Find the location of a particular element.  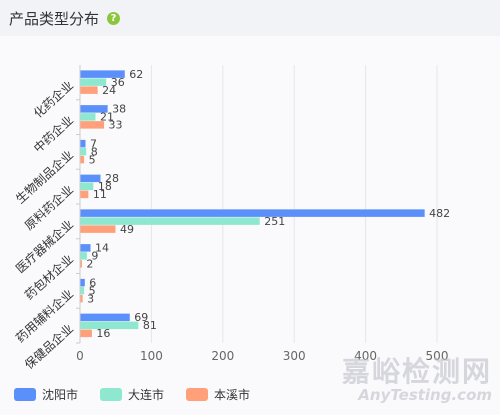

data-label: 36 is located at coordinates (118, 82).